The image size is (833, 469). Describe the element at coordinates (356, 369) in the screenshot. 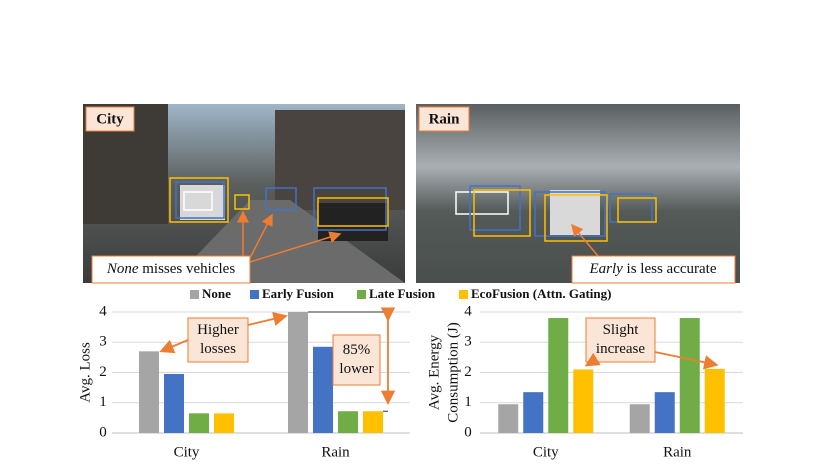

I see `annotation-text: lower` at that location.